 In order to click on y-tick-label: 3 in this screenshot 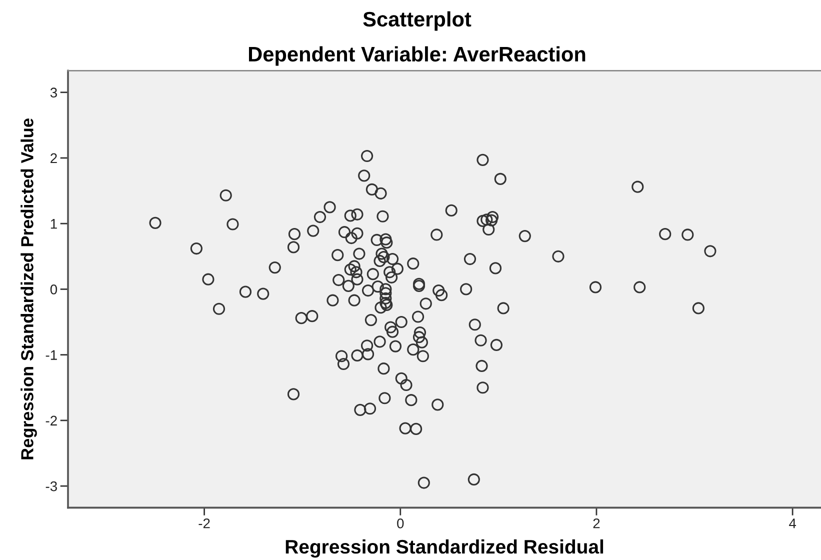, I will do `click(53, 93)`.